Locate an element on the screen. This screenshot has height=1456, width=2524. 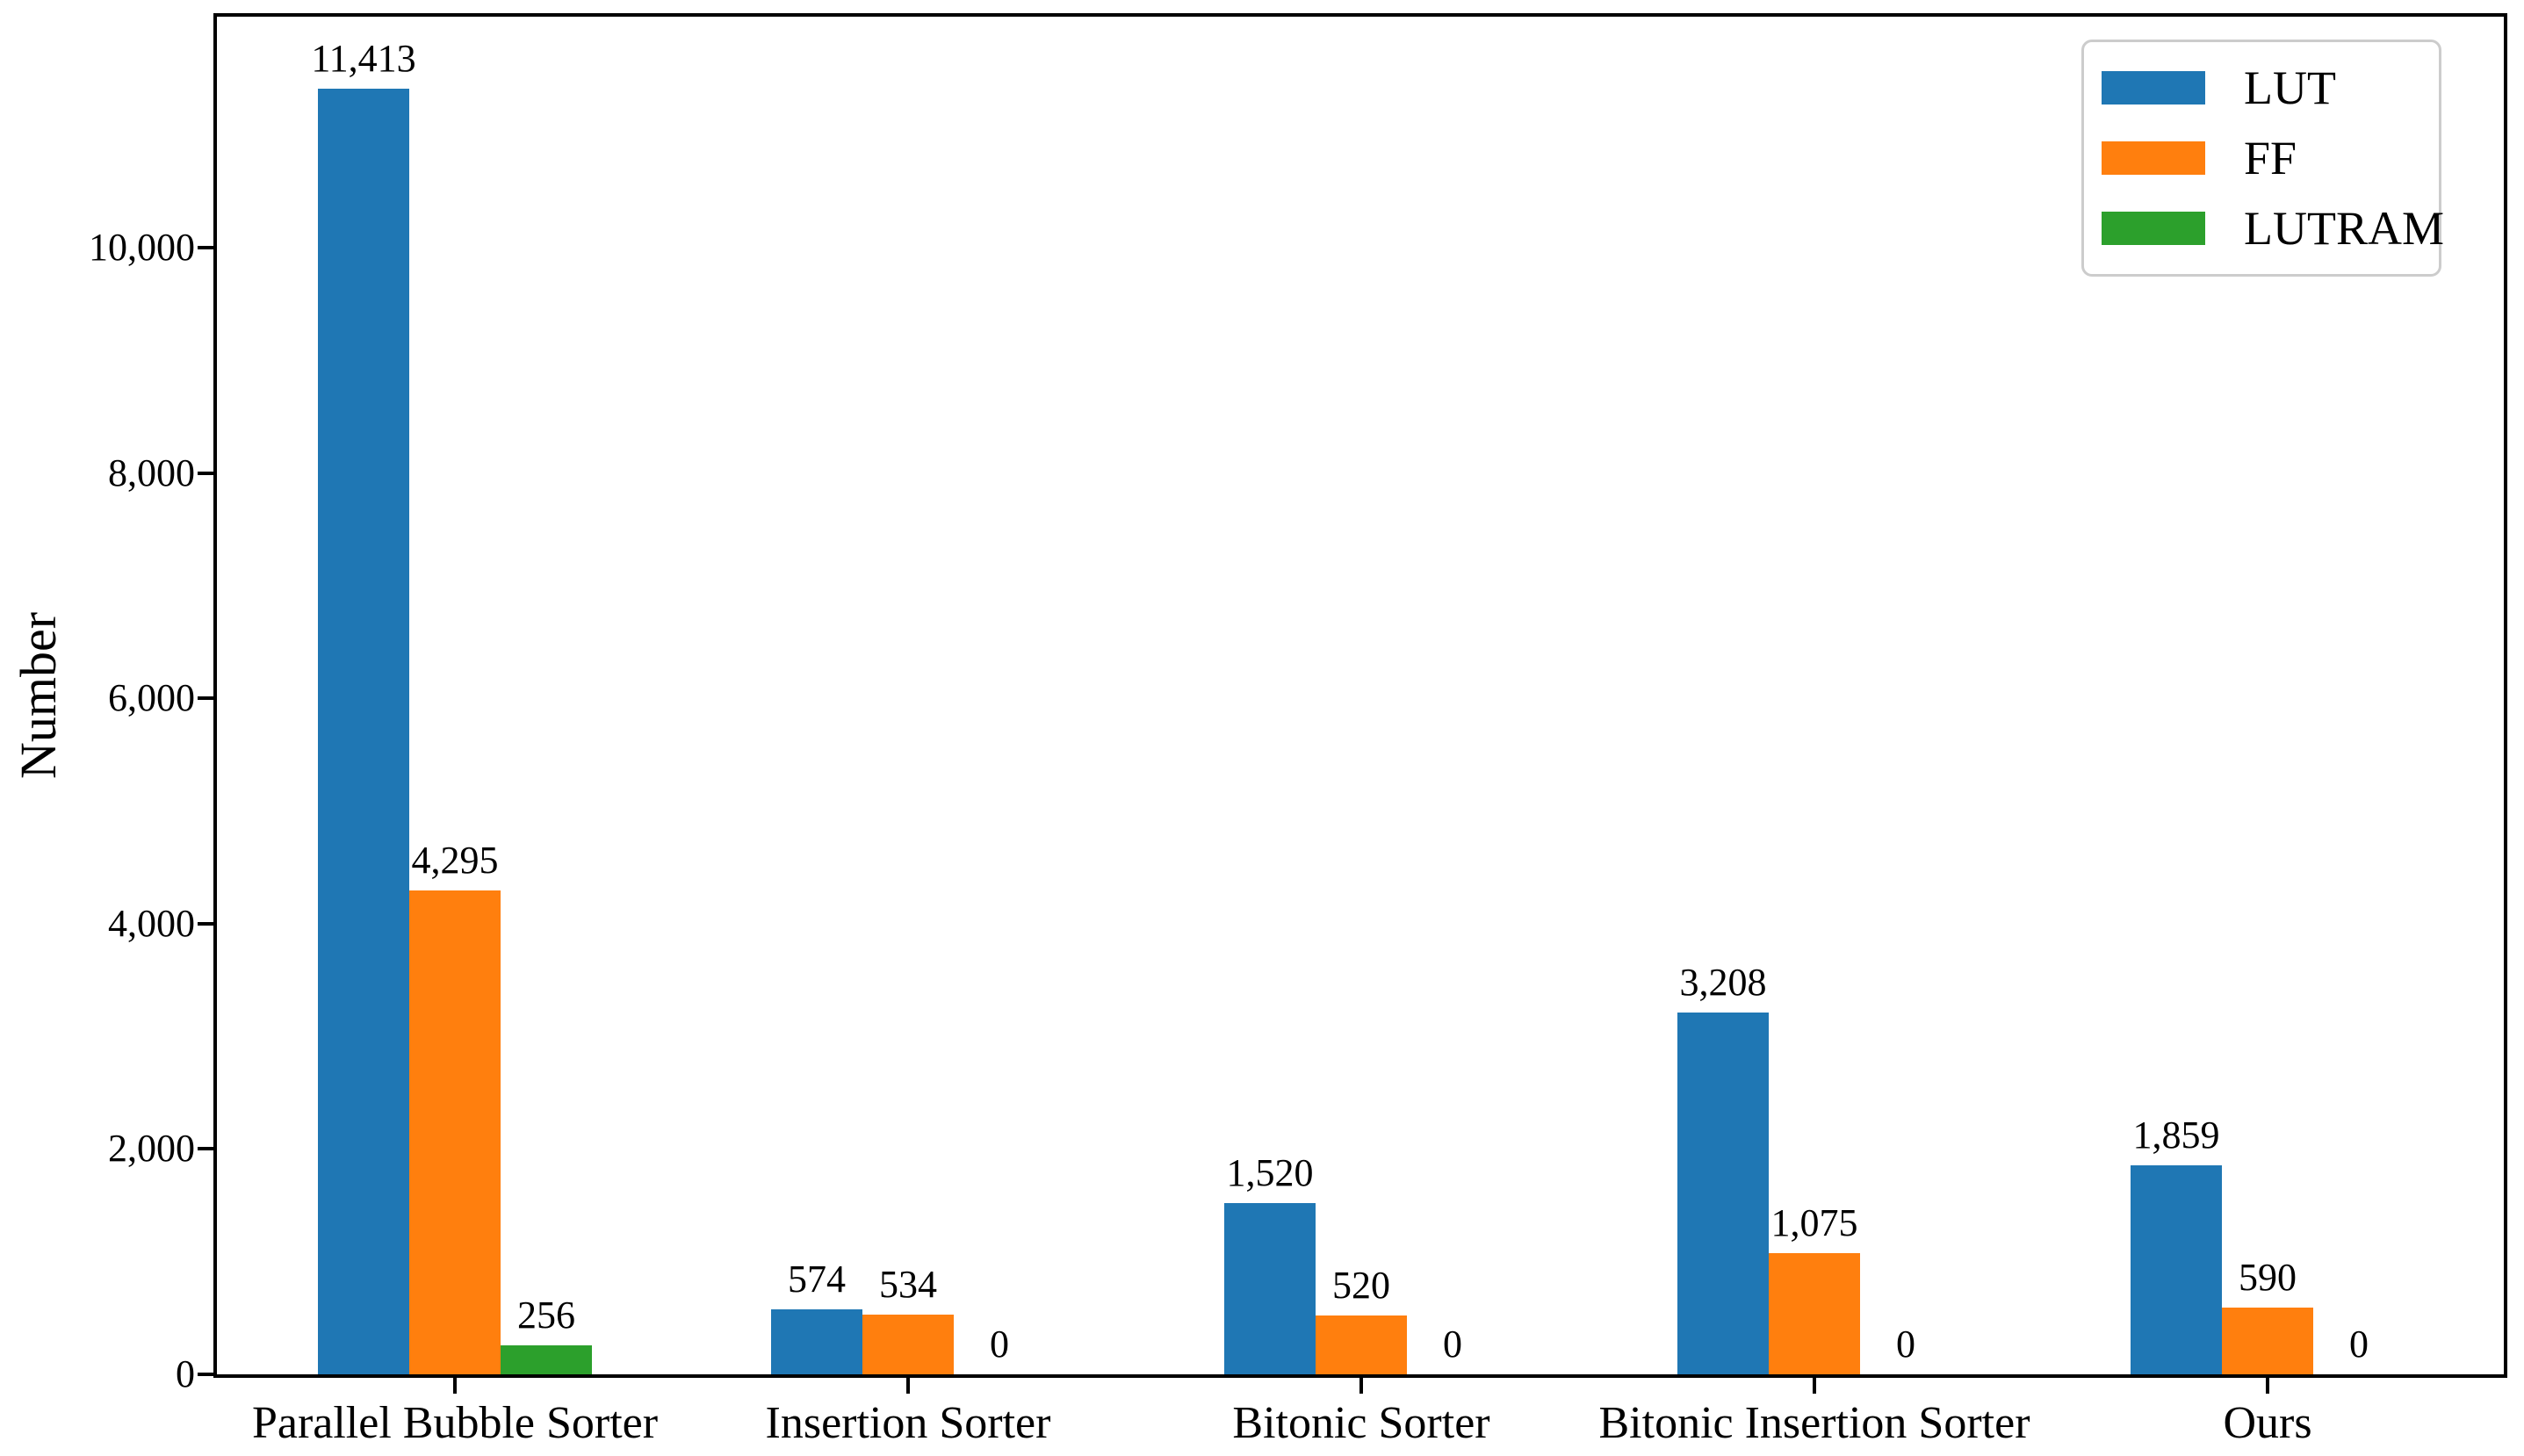
x-axis-category-label: Insertion Sorter is located at coordinates (908, 1423).